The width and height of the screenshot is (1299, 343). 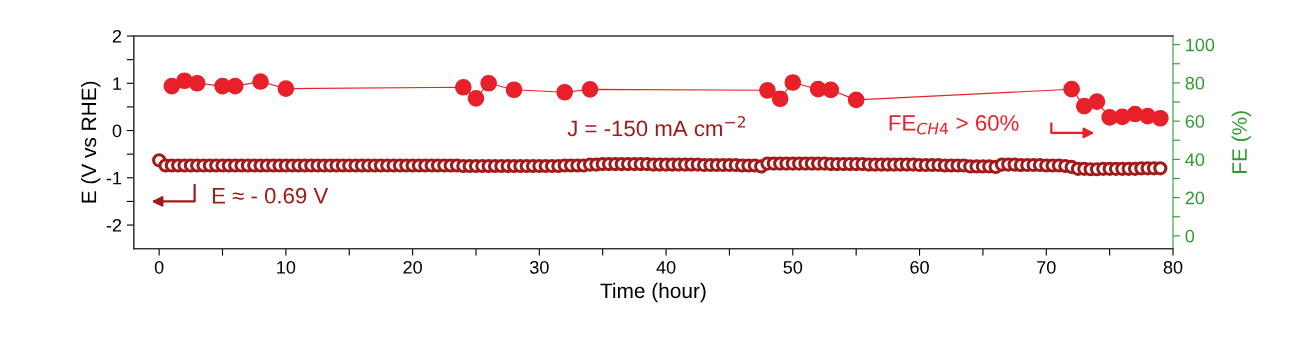 I want to click on y-tick-label: -1, so click(x=114, y=178).